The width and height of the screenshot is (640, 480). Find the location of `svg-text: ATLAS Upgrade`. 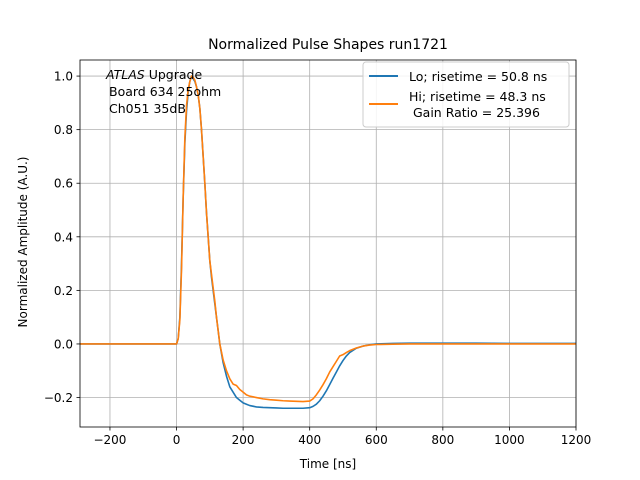

svg-text: ATLAS Upgrade is located at coordinates (153, 74).